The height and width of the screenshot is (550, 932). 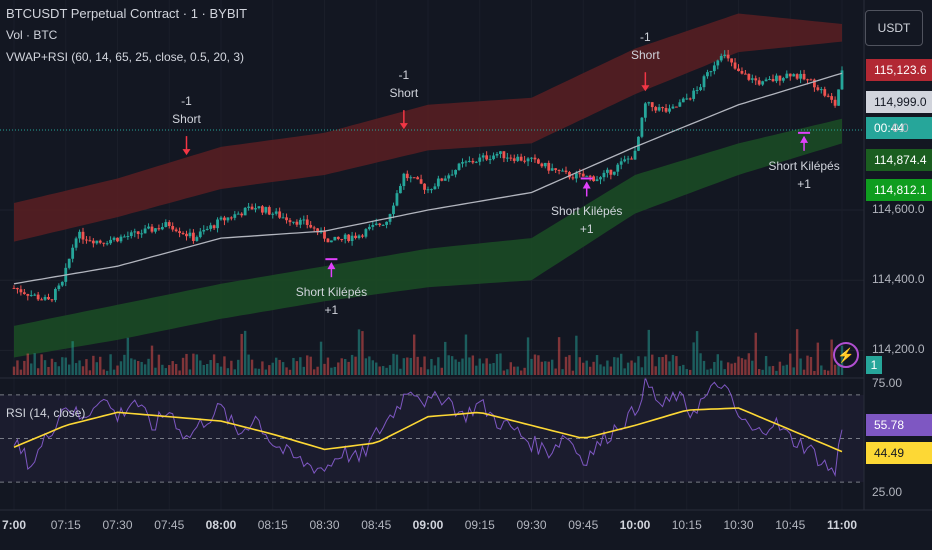 What do you see at coordinates (894, 28) in the screenshot?
I see `currency-button: USDT` at bounding box center [894, 28].